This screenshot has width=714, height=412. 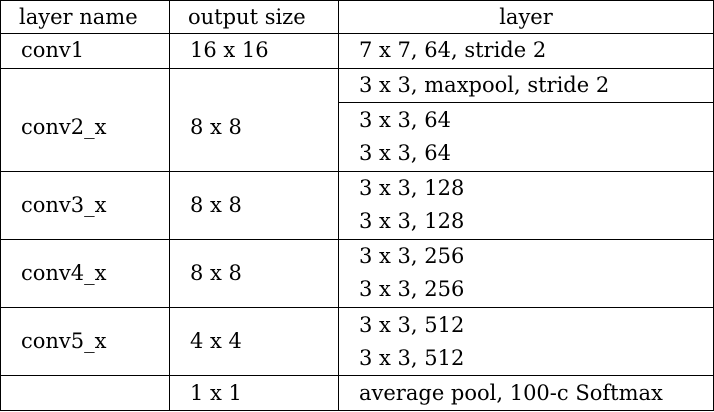 I want to click on row-conv2-name: conv2_x, so click(x=85, y=119).